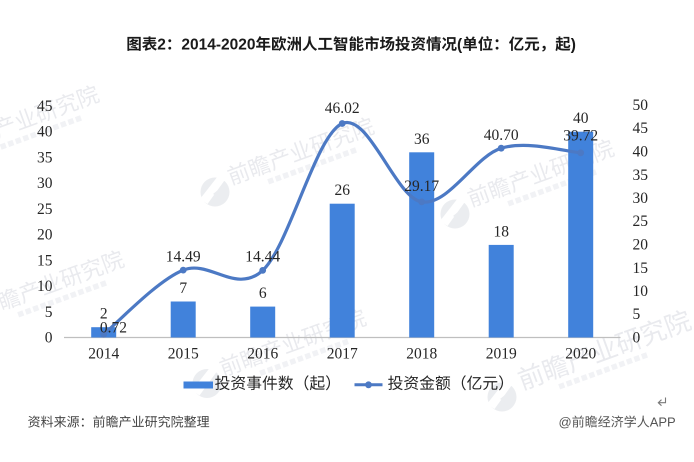 Image resolution: width=694 pixels, height=462 pixels. Describe the element at coordinates (342, 108) in the screenshot. I see `svg-text: 46.02` at that location.